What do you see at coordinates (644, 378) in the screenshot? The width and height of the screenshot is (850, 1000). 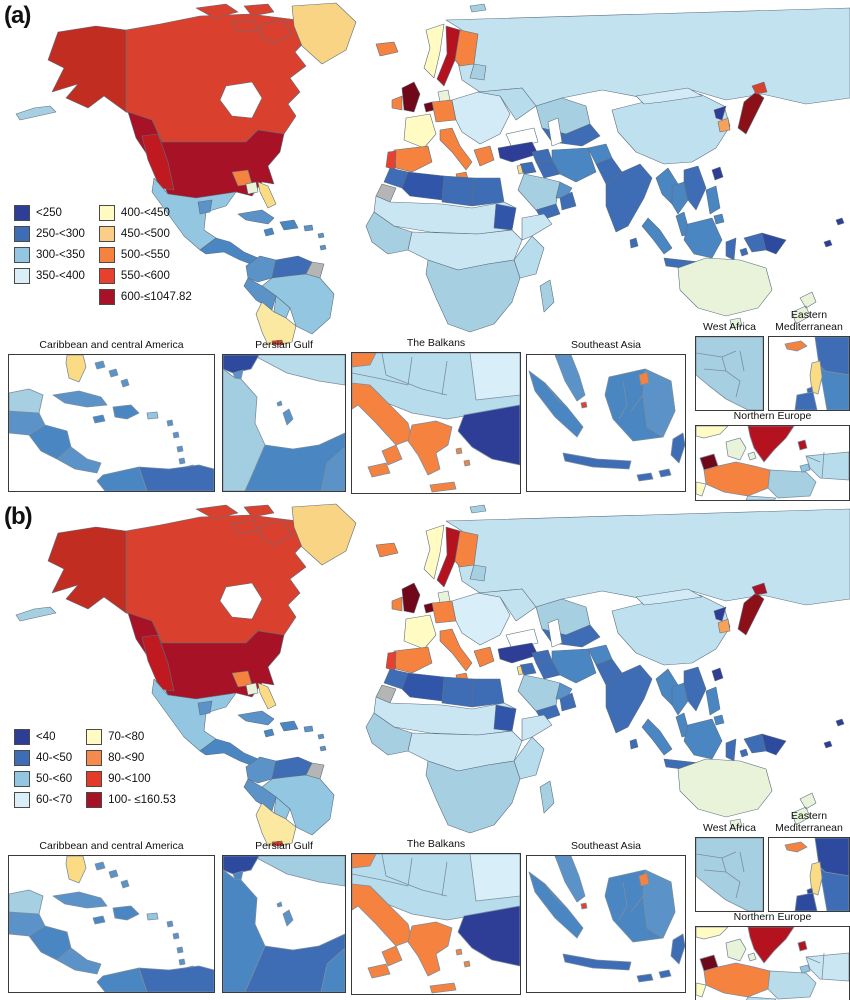 I see `brunei-region` at bounding box center [644, 378].